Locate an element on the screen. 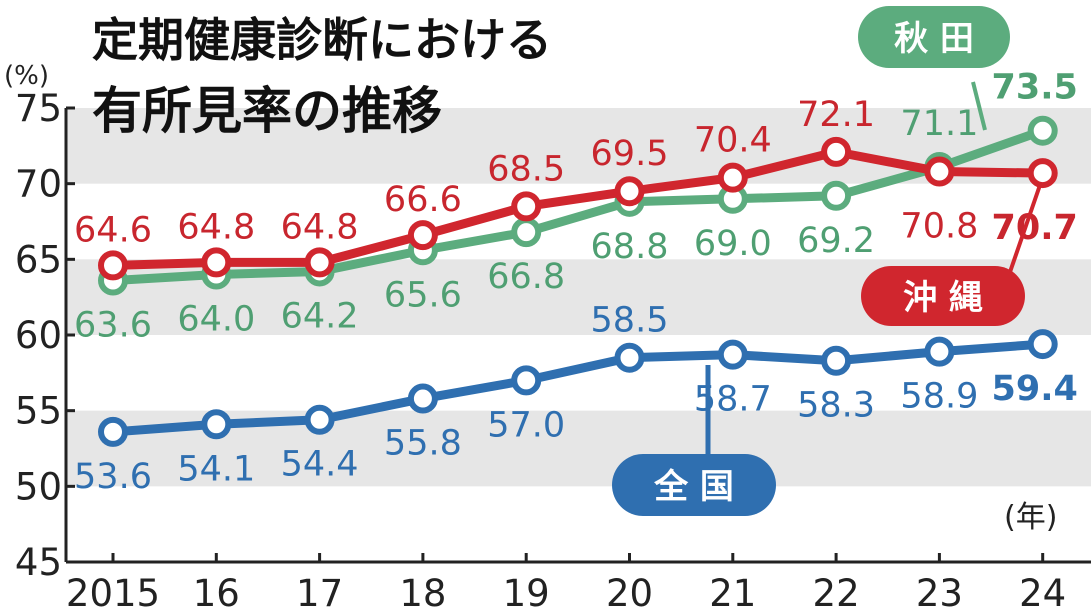 Image resolution: width=1091 pixels, height=611 pixels. data-label-zenkoku-20: 58.5 is located at coordinates (630, 321).